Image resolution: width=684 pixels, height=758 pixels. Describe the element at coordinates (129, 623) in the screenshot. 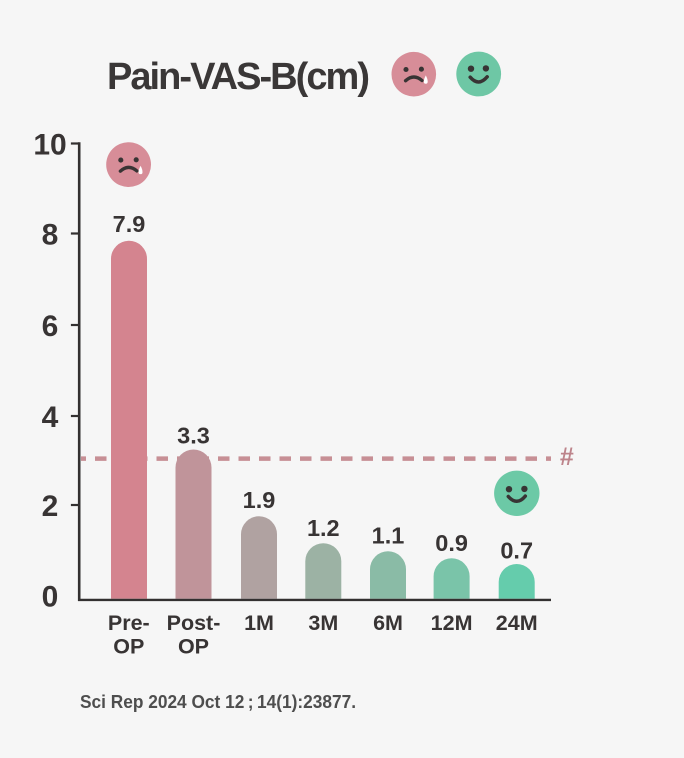

I see `svg-text: Pre-` at that location.